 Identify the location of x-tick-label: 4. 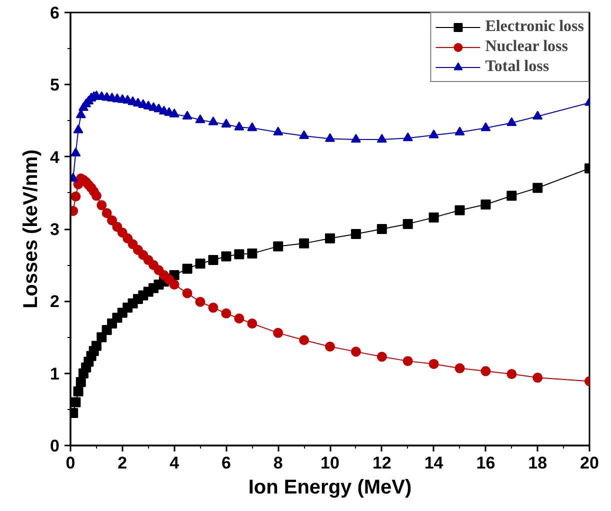
(175, 463).